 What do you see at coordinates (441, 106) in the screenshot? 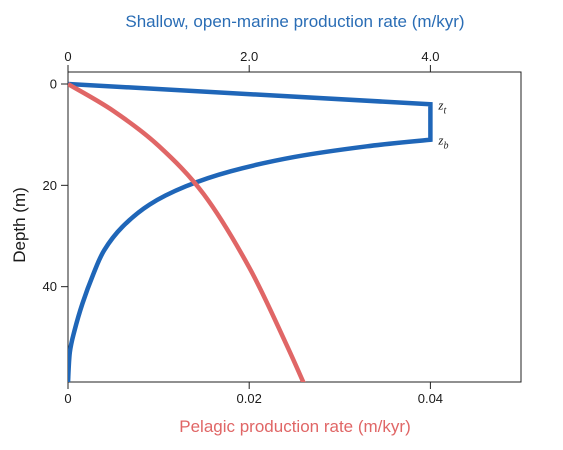
I see `depth-marker-label: zt` at bounding box center [441, 106].